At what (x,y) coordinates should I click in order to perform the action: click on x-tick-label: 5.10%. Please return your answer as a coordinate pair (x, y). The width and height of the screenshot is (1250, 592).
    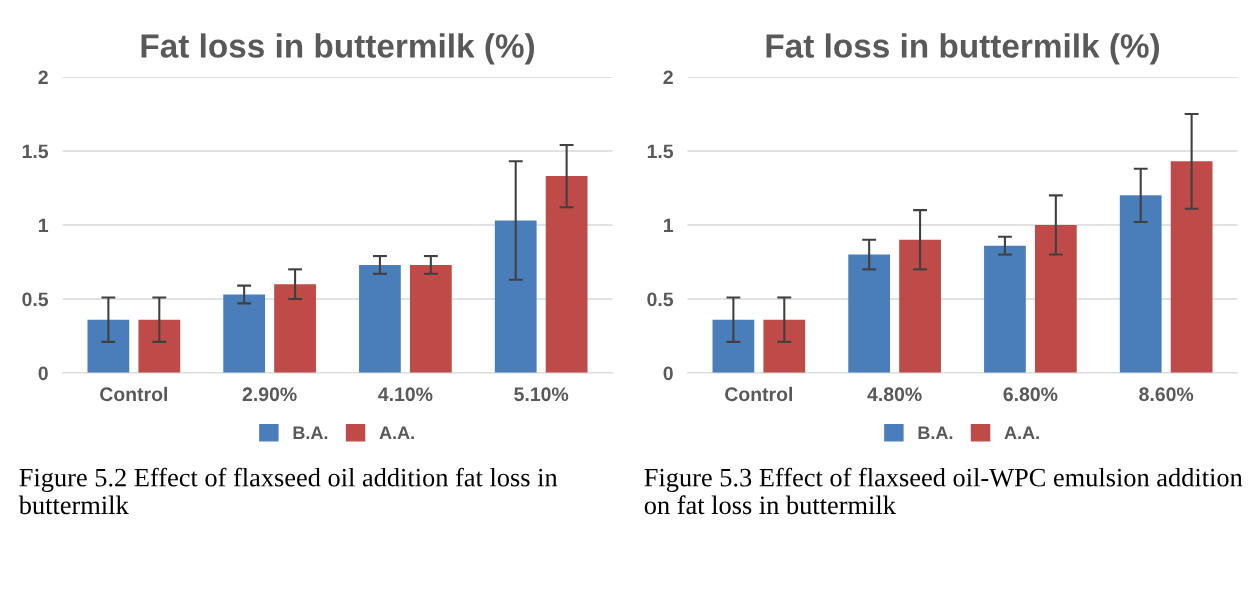
    Looking at the image, I should click on (541, 394).